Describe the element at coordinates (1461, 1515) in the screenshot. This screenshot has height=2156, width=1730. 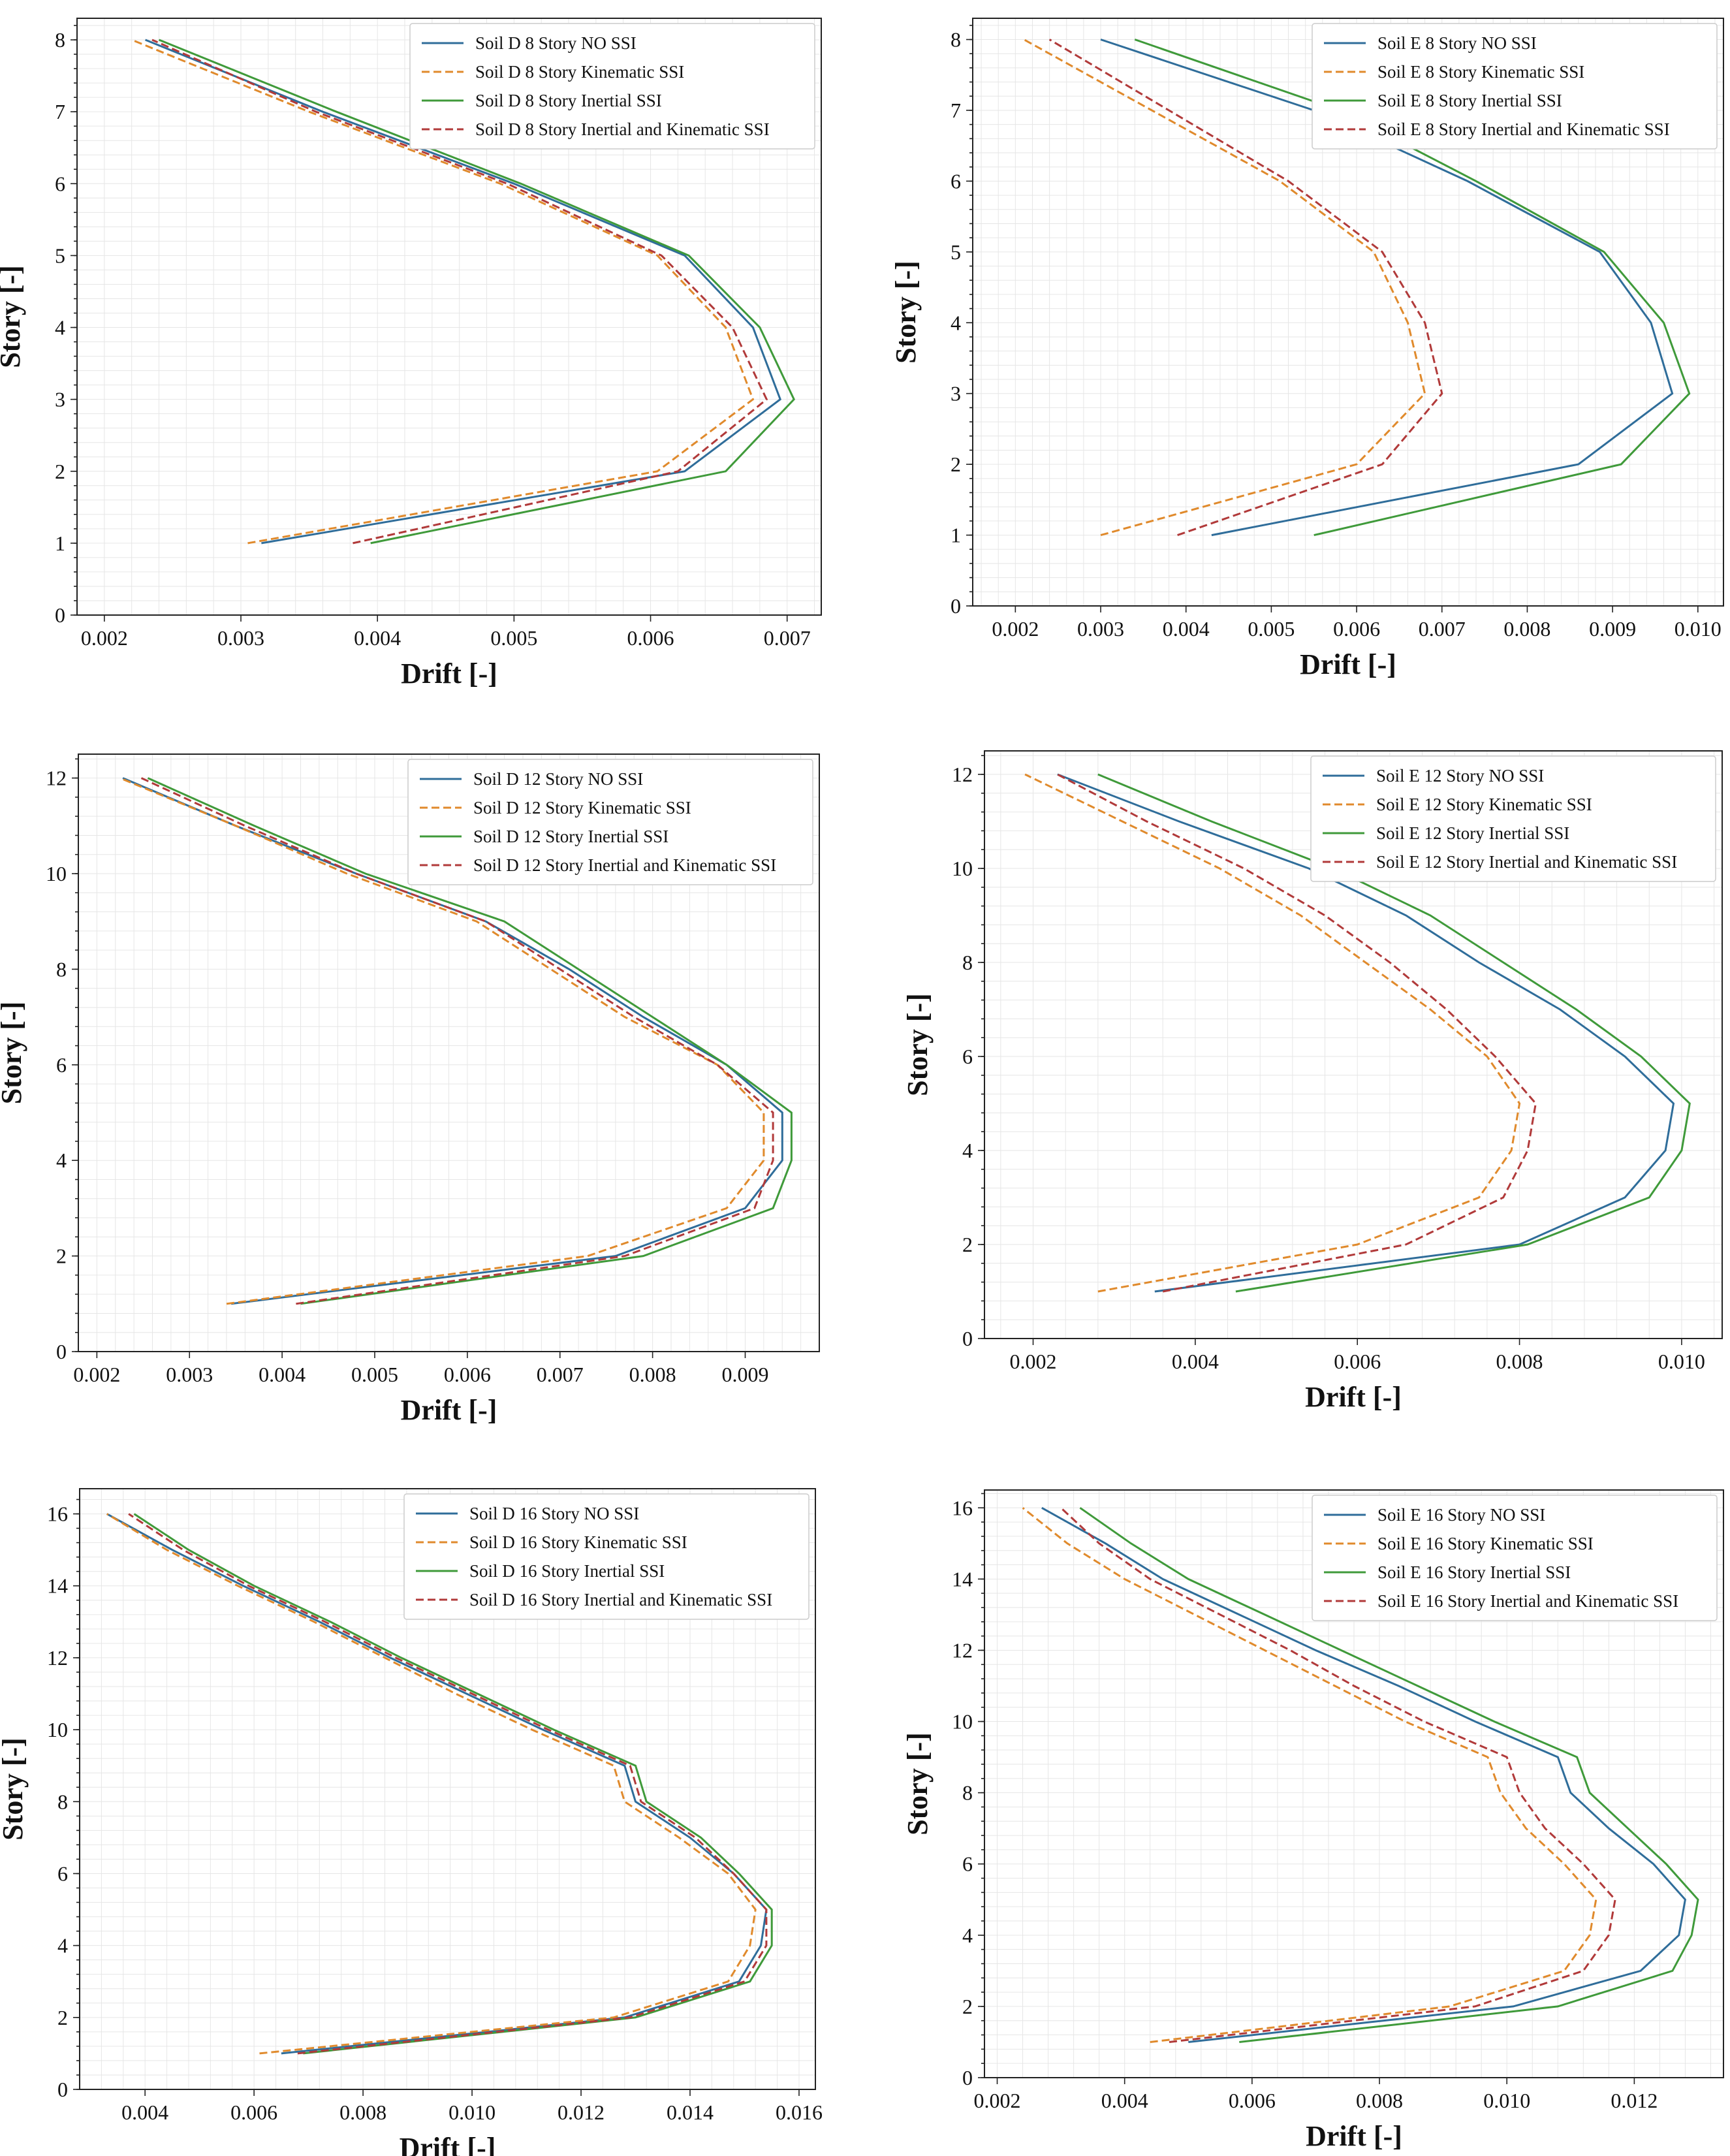
I see `legend-entry: Soil E 16 Story NO SSI` at that location.